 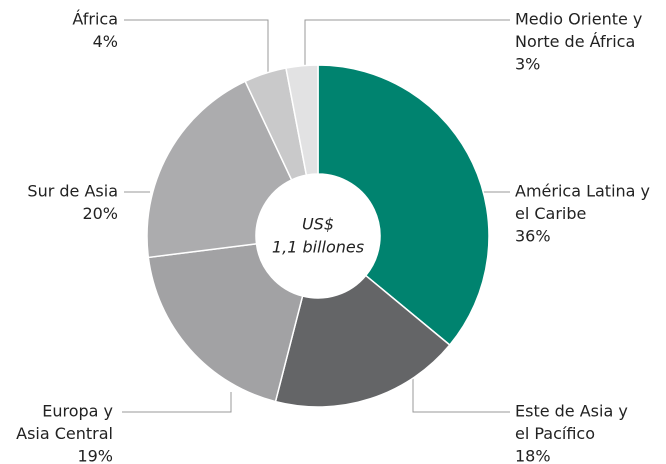 What do you see at coordinates (318, 247) in the screenshot?
I see `center-label: 1,1 billones` at bounding box center [318, 247].